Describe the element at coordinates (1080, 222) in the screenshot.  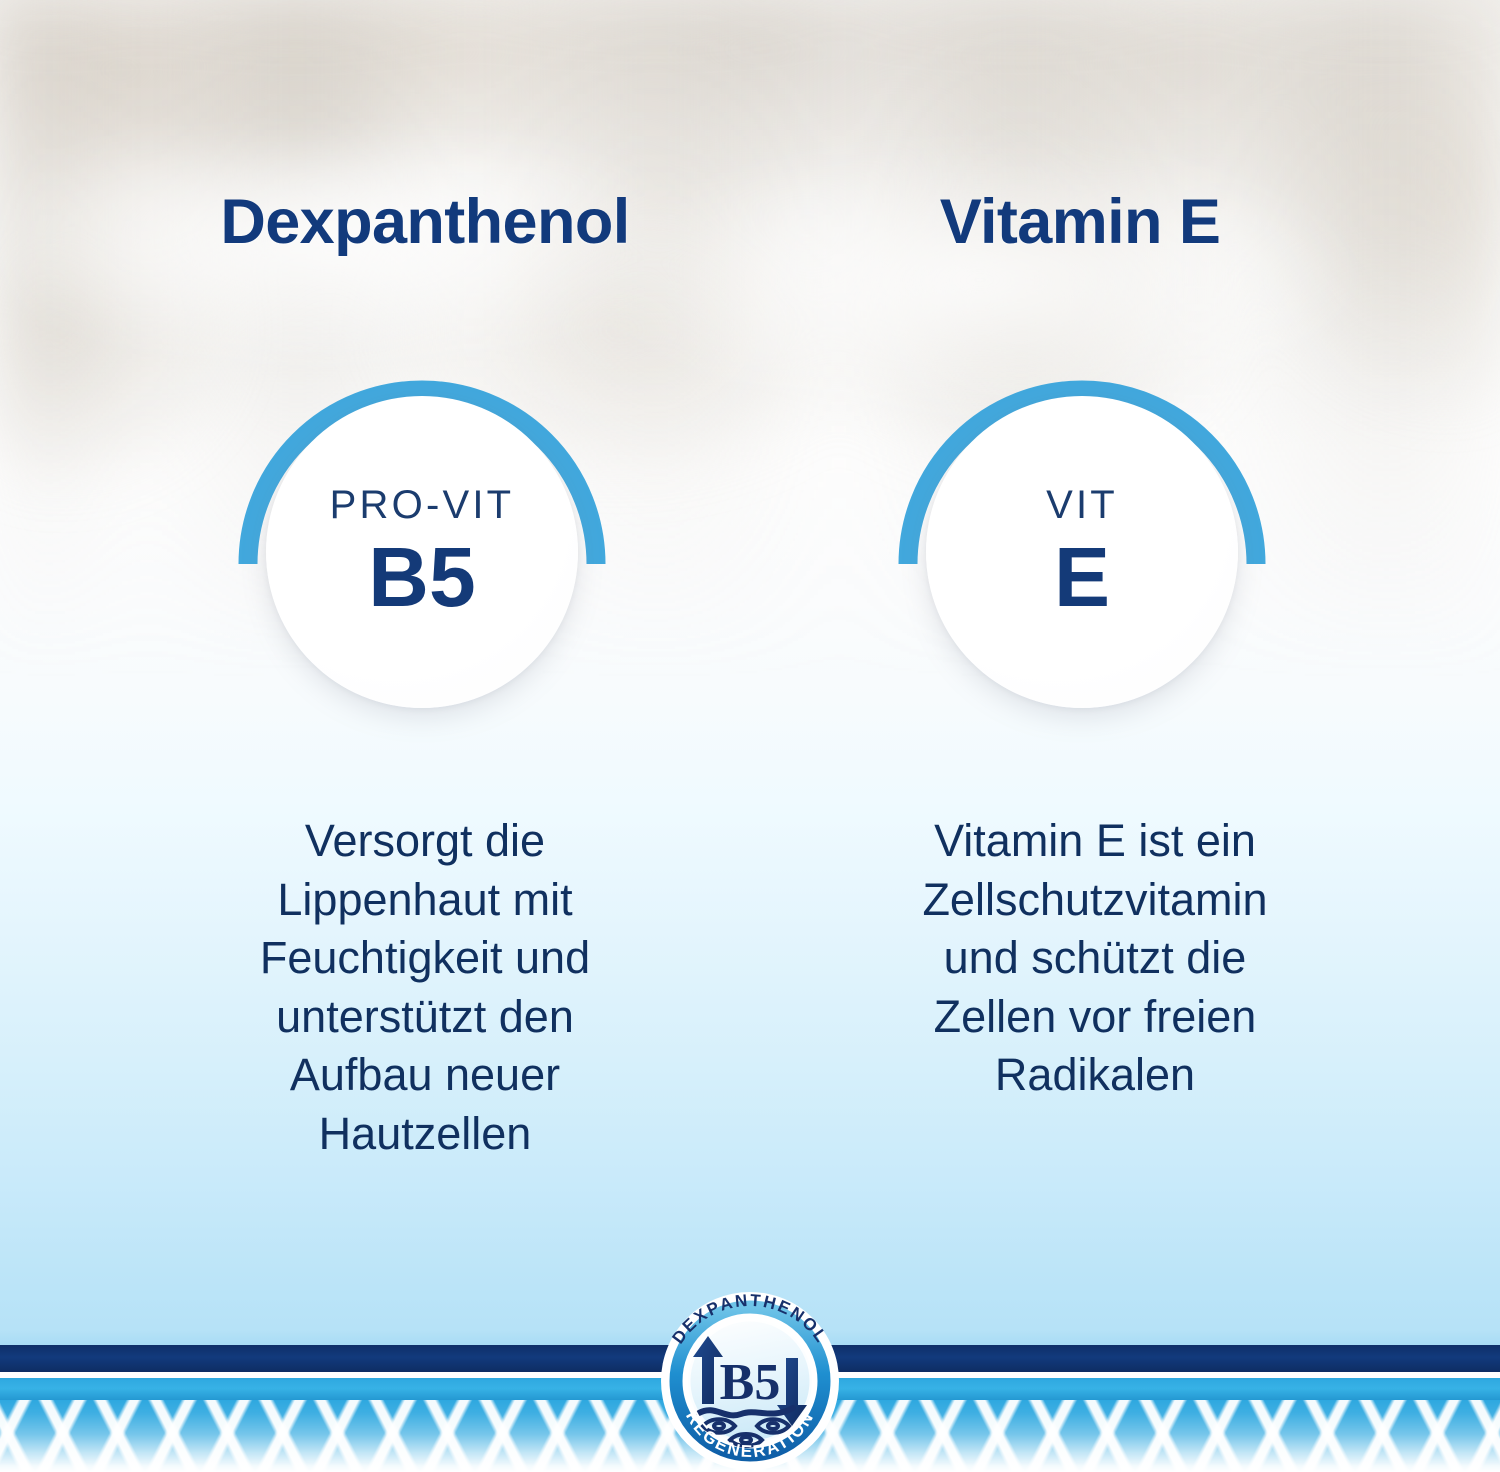
I see `column-heading-vitamin-e: Vitamin E` at that location.